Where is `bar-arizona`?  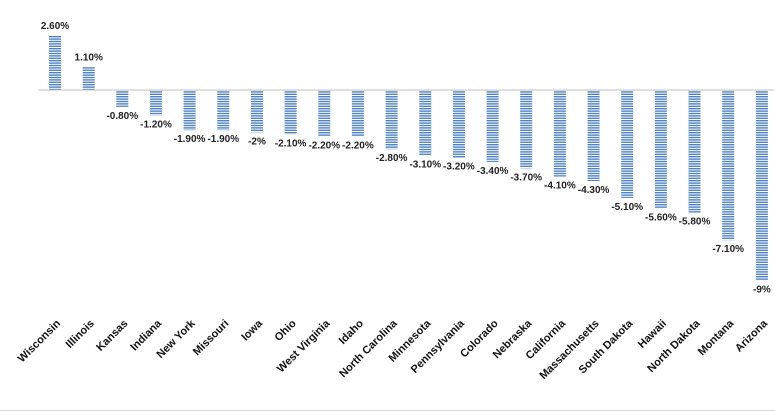 bar-arizona is located at coordinates (761, 185).